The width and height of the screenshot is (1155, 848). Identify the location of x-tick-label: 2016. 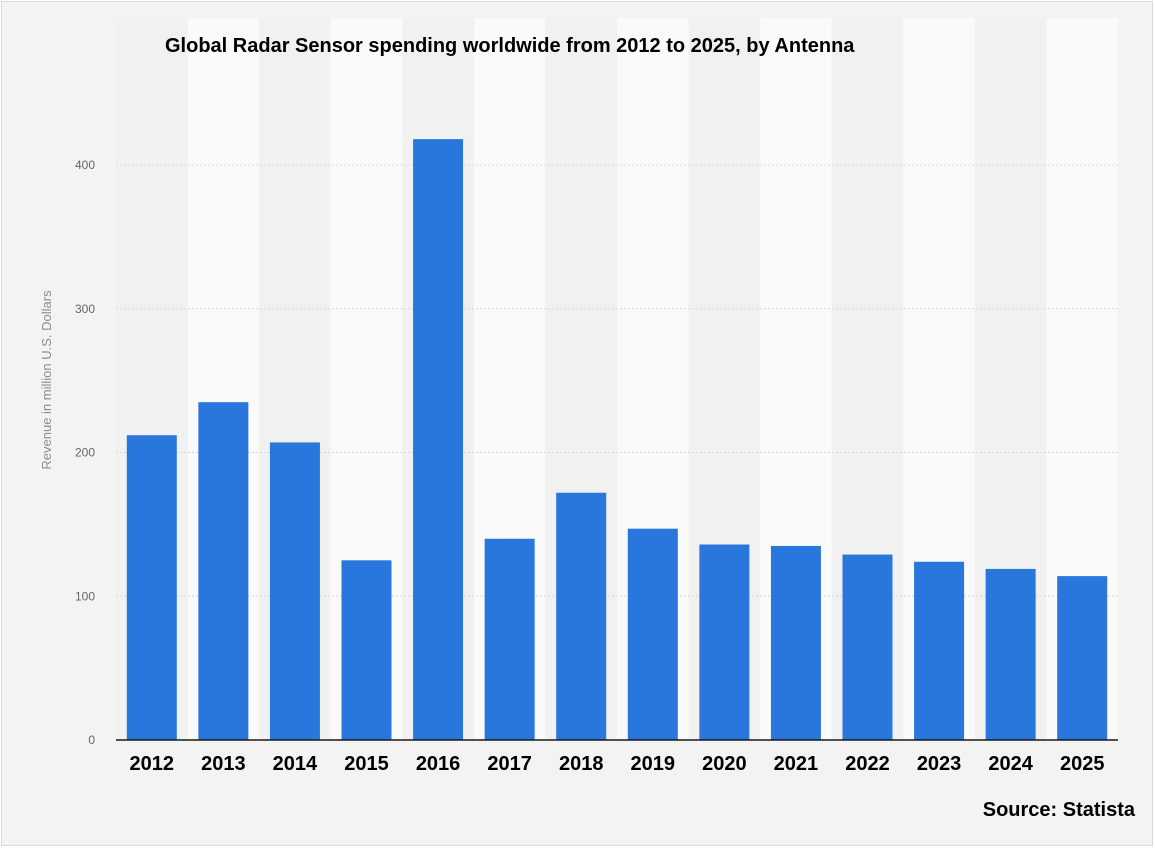
(438, 764).